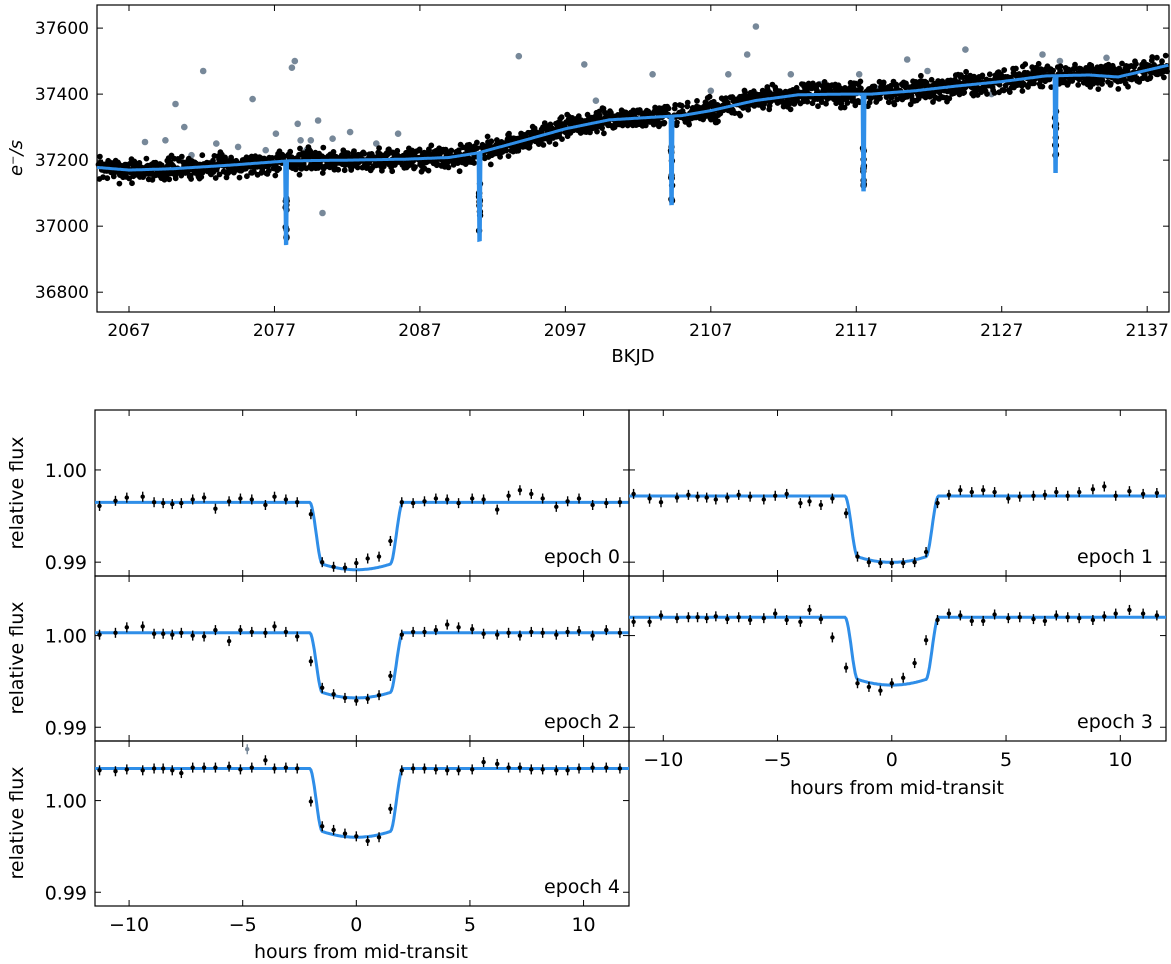 The width and height of the screenshot is (1171, 964). What do you see at coordinates (897, 788) in the screenshot?
I see `epoch-3-x-axis-label: hours from mid-transit` at bounding box center [897, 788].